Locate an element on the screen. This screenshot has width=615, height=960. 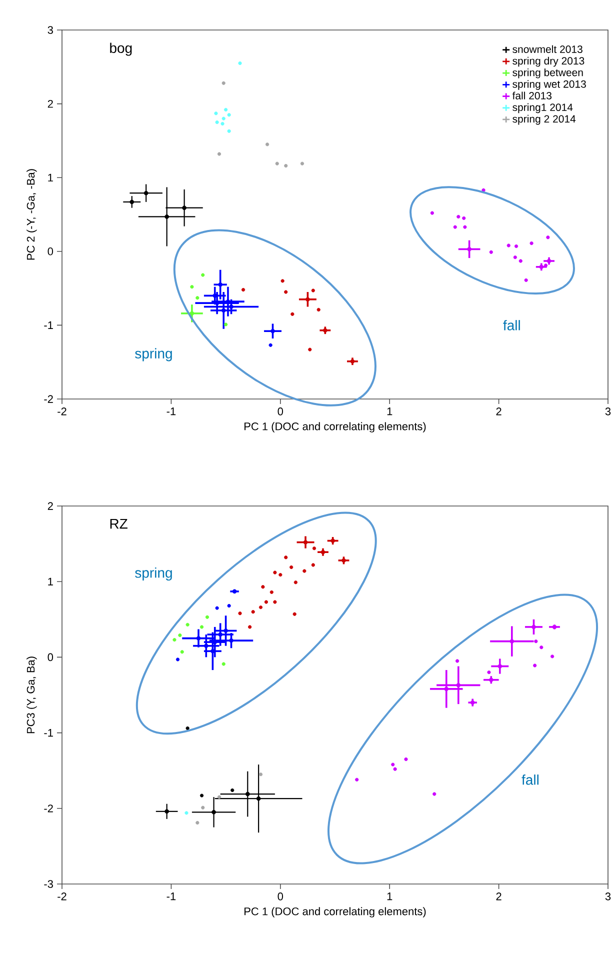
y-axis-title: PC 2 (-Y, -Ga, -Ba) is located at coordinates (31, 214).